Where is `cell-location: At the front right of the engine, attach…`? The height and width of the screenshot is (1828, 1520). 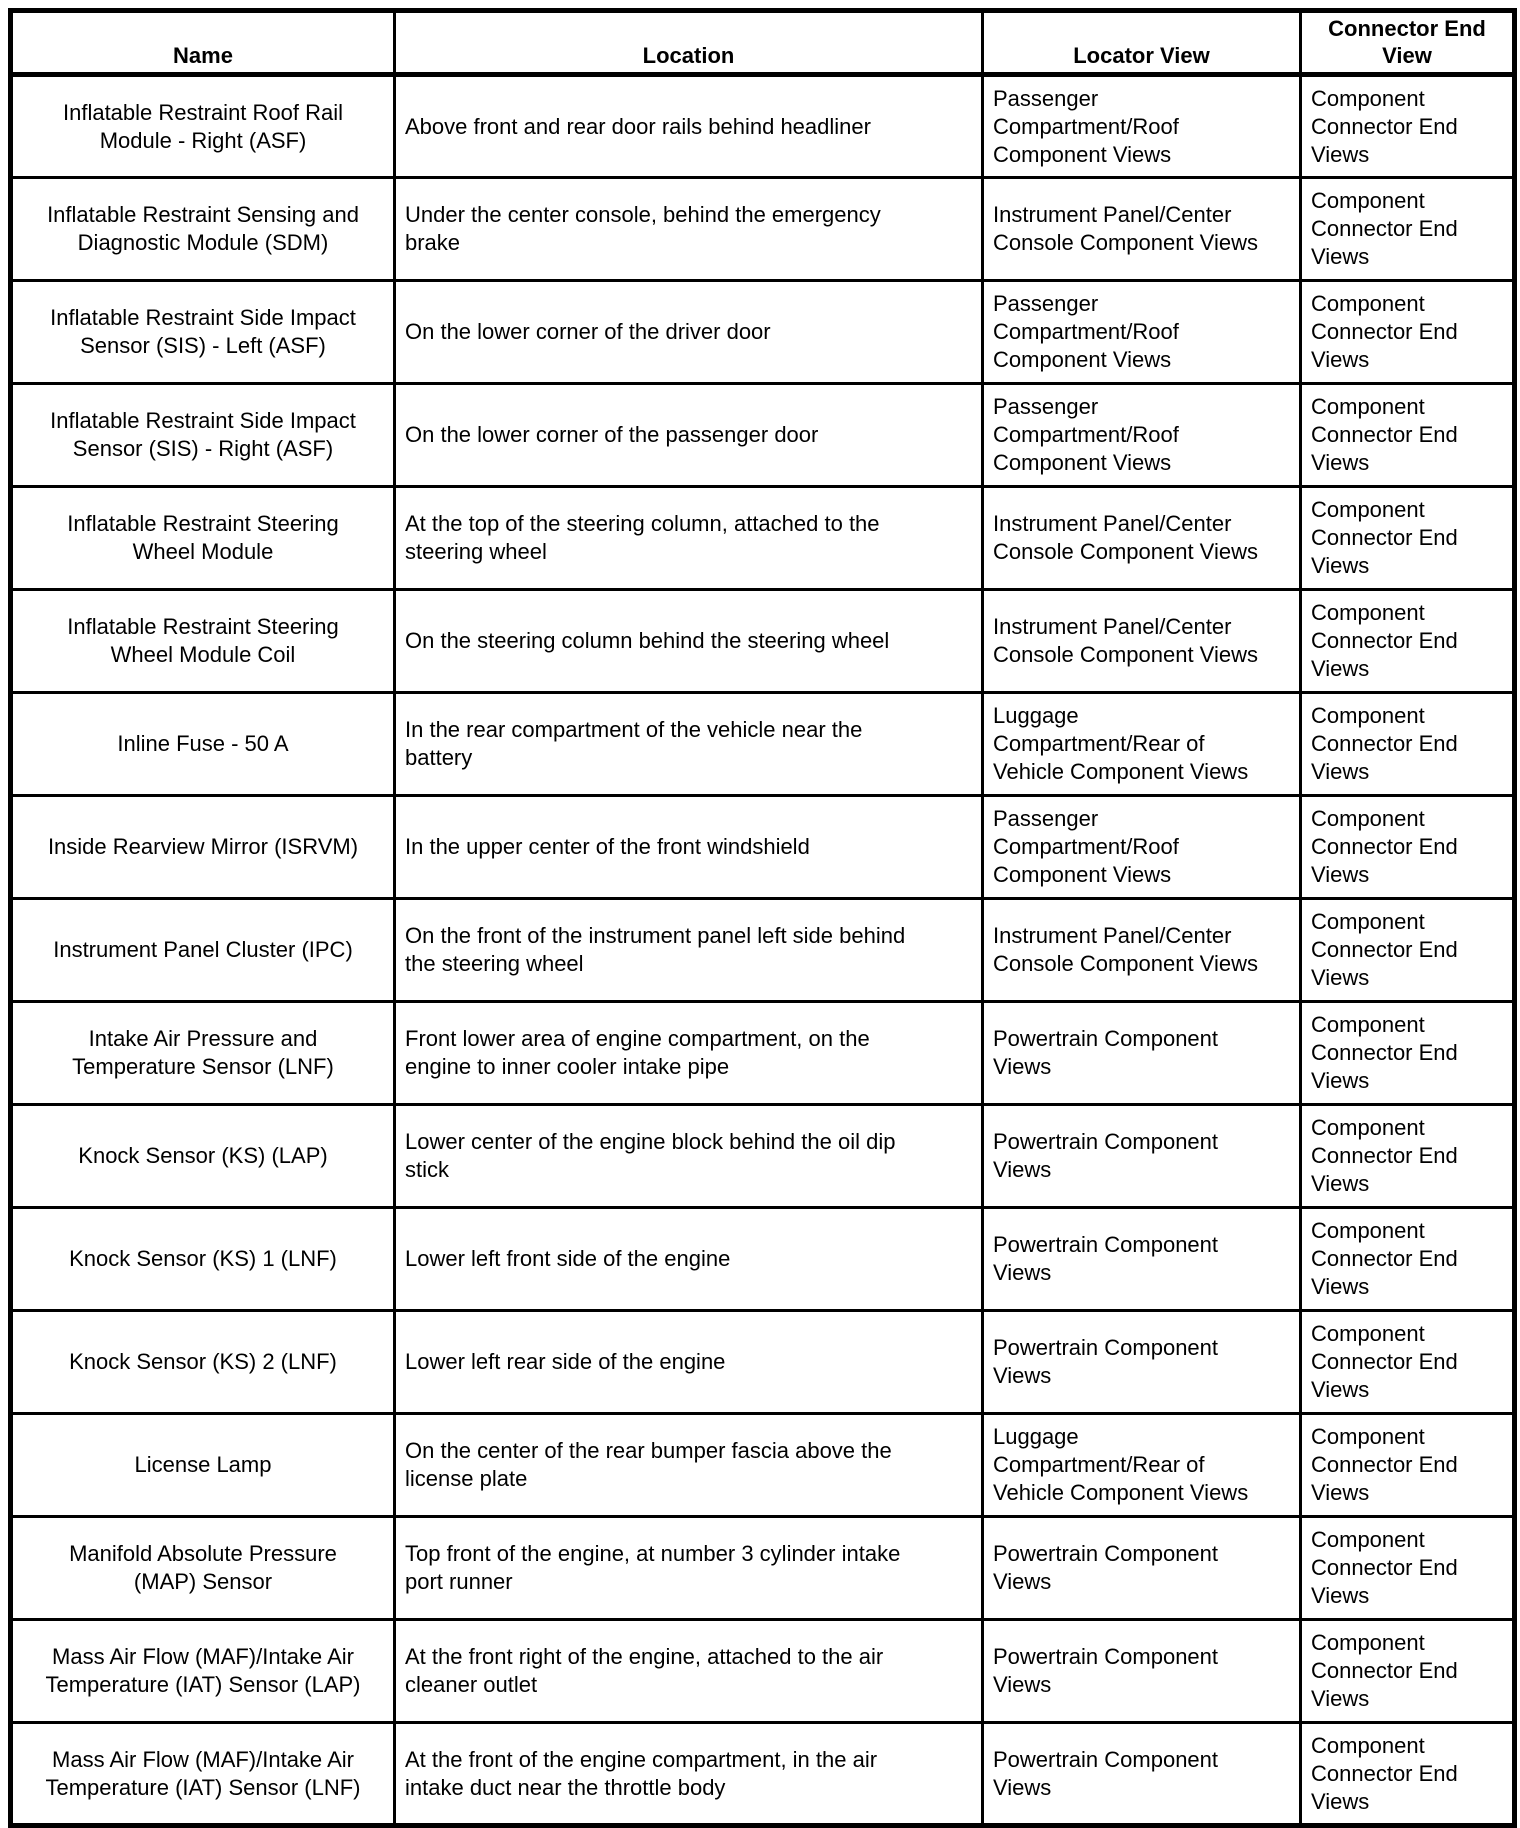
cell-location: At the front right of the engine, attach… is located at coordinates (688, 1671).